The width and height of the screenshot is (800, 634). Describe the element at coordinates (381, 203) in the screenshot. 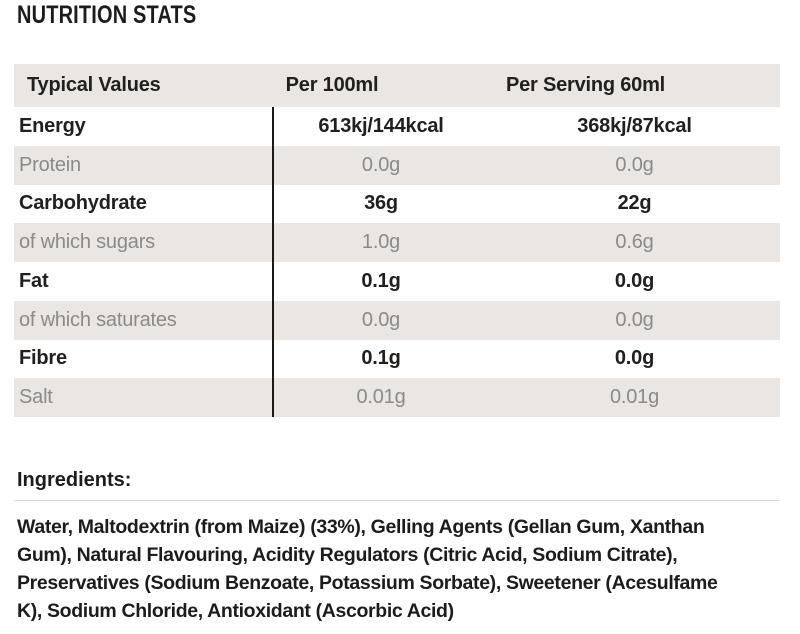

I see `value-per-100ml: 36g` at that location.